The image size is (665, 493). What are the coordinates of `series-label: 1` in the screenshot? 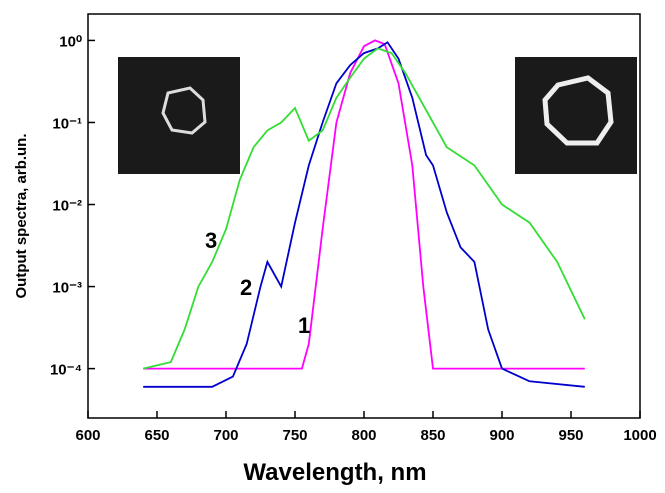 It's located at (304, 325).